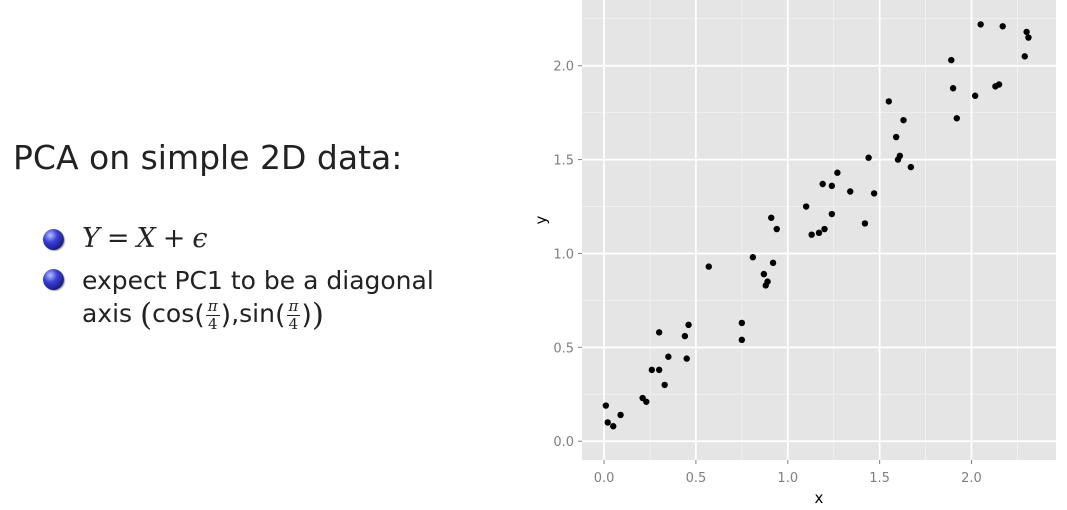 This screenshot has height=510, width=1067. What do you see at coordinates (91, 238) in the screenshot?
I see `equation-y: Y` at bounding box center [91, 238].